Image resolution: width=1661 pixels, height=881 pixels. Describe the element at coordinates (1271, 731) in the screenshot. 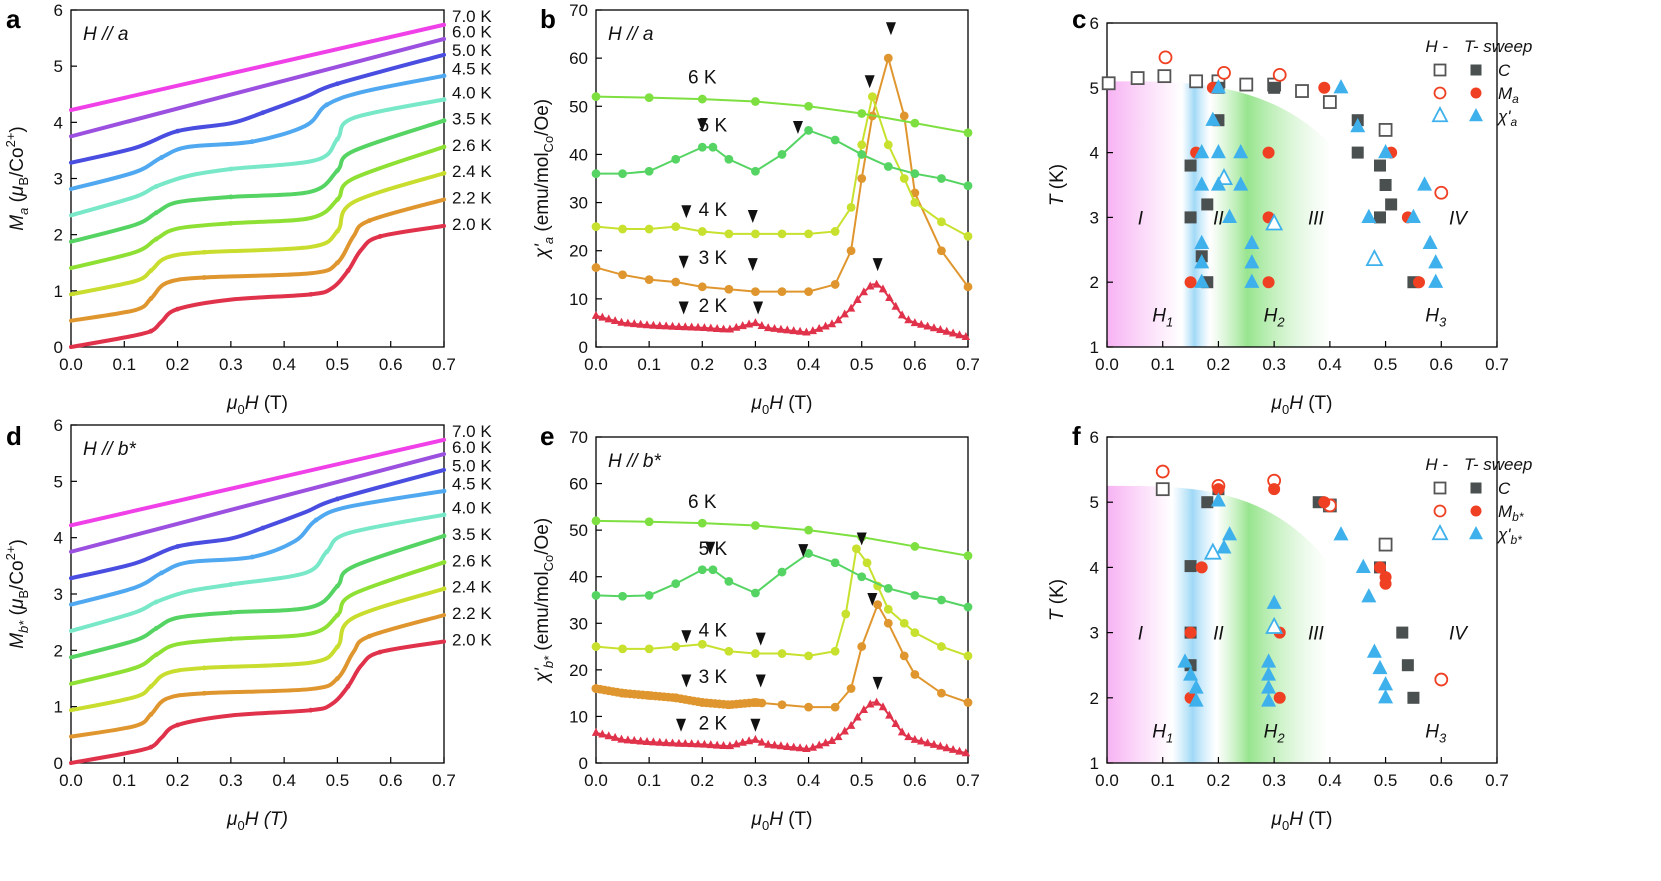

I see `phase-field-h: H` at that location.